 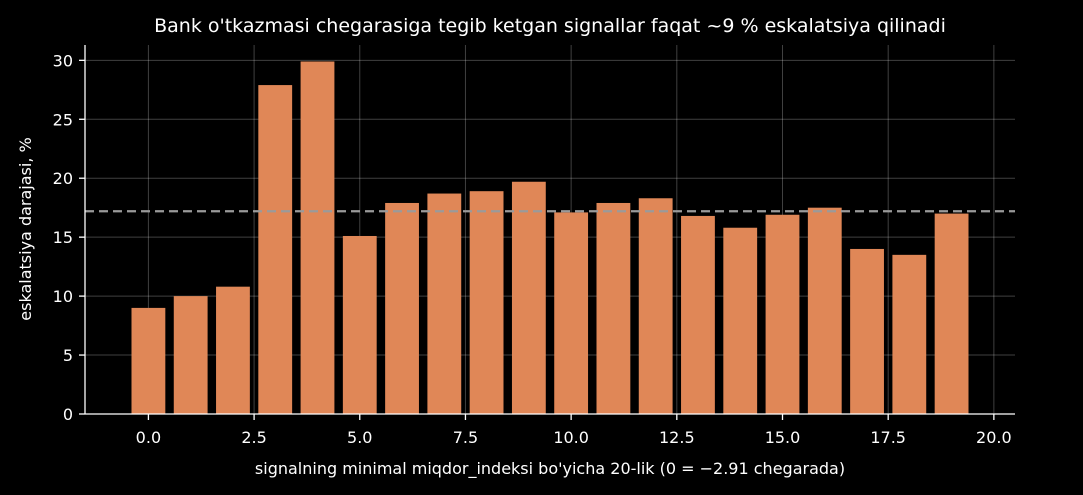 What do you see at coordinates (994, 437) in the screenshot?
I see `x-tick-label: 20.0` at bounding box center [994, 437].